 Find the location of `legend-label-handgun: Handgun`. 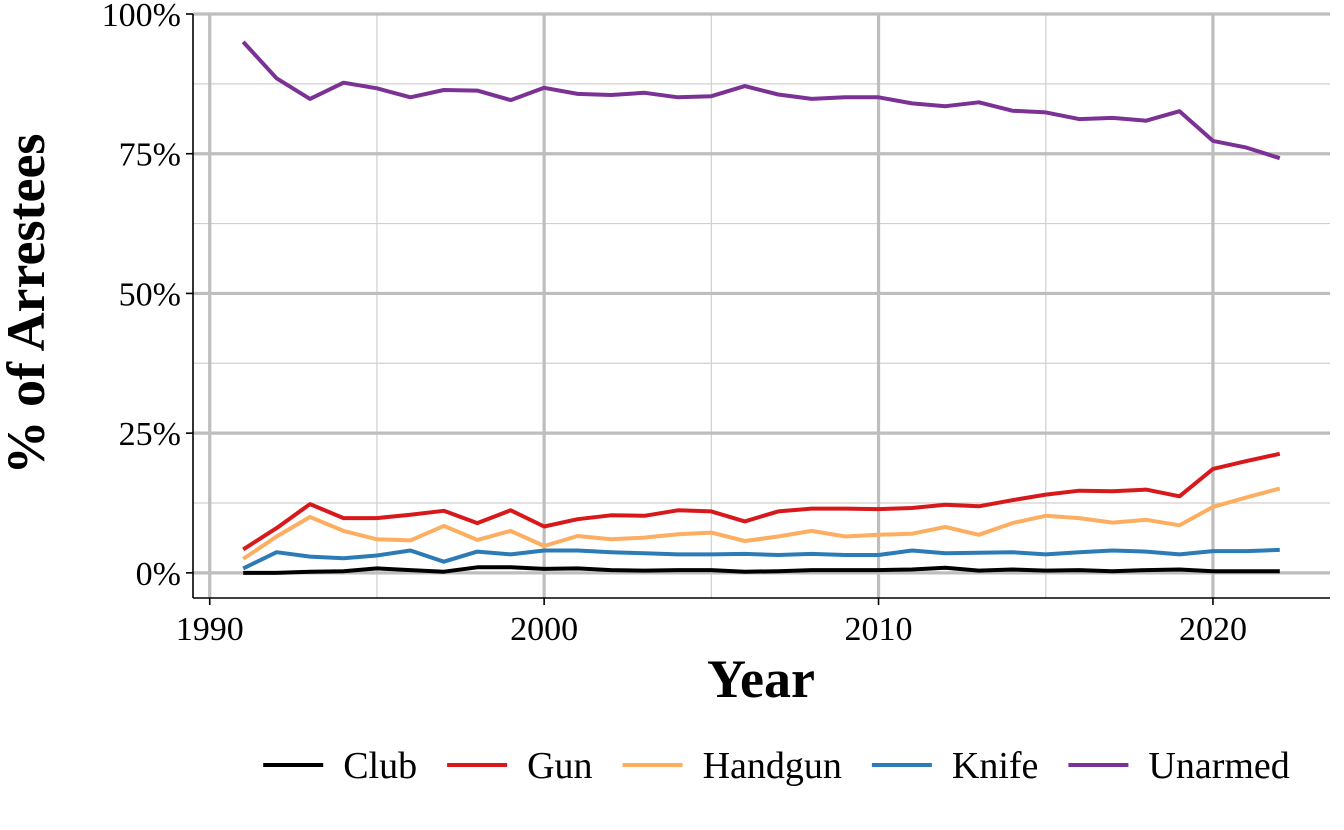

legend-label-handgun: Handgun is located at coordinates (772, 766).